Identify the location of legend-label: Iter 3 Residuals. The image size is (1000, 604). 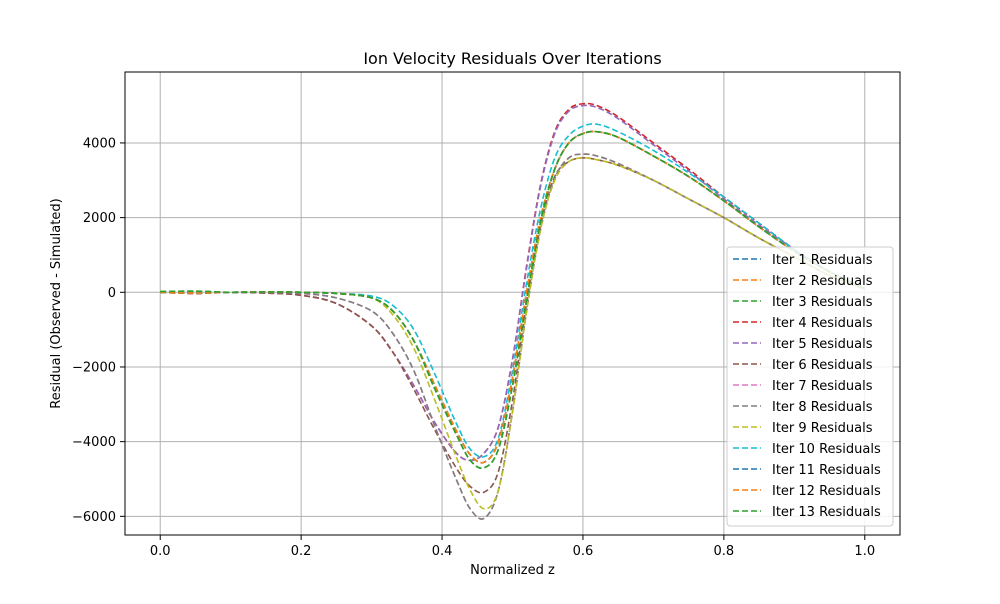
(822, 302).